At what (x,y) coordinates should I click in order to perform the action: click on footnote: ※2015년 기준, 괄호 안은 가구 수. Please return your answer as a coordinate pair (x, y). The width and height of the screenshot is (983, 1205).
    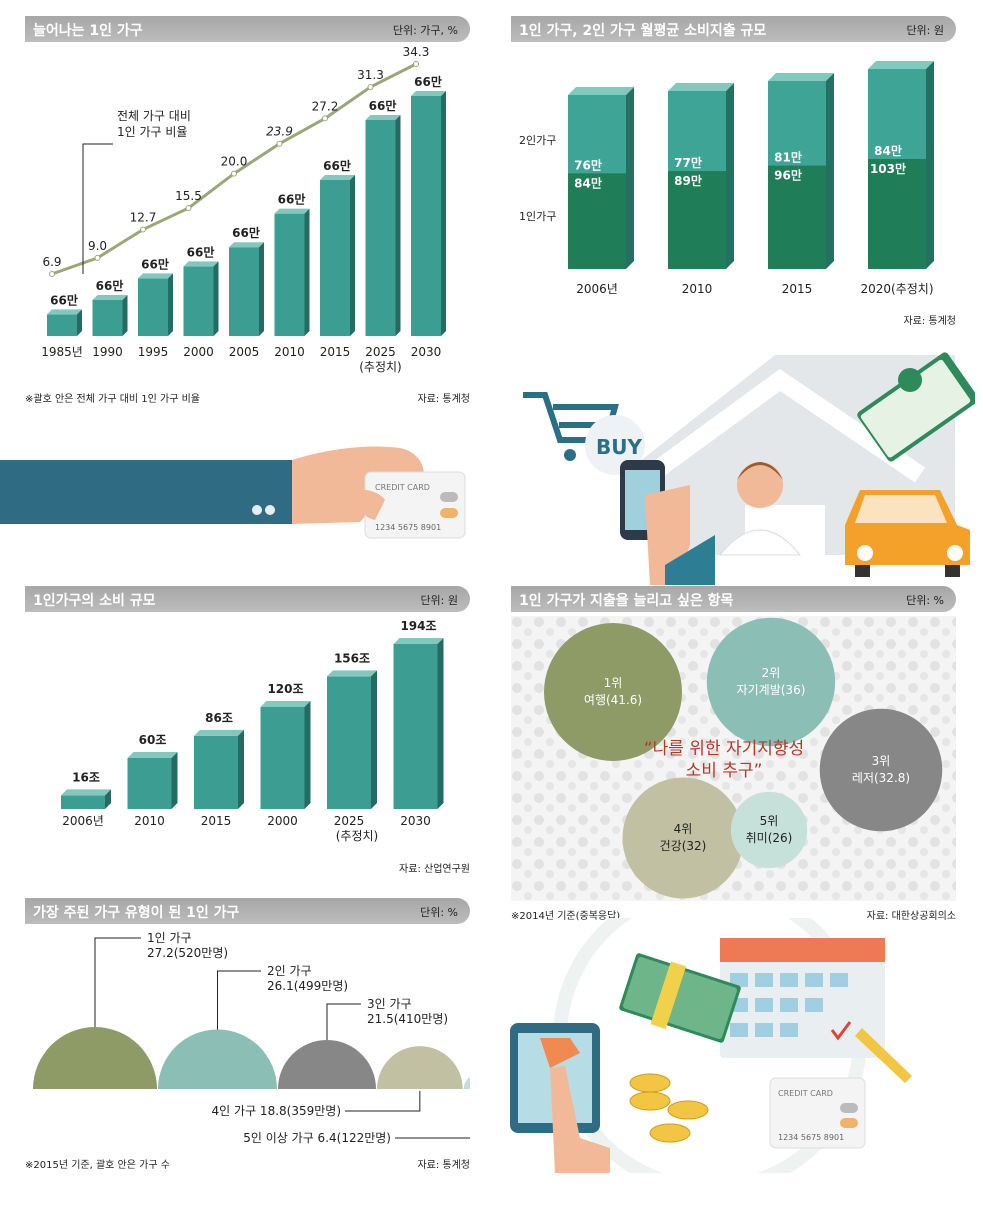
    Looking at the image, I should click on (97, 1165).